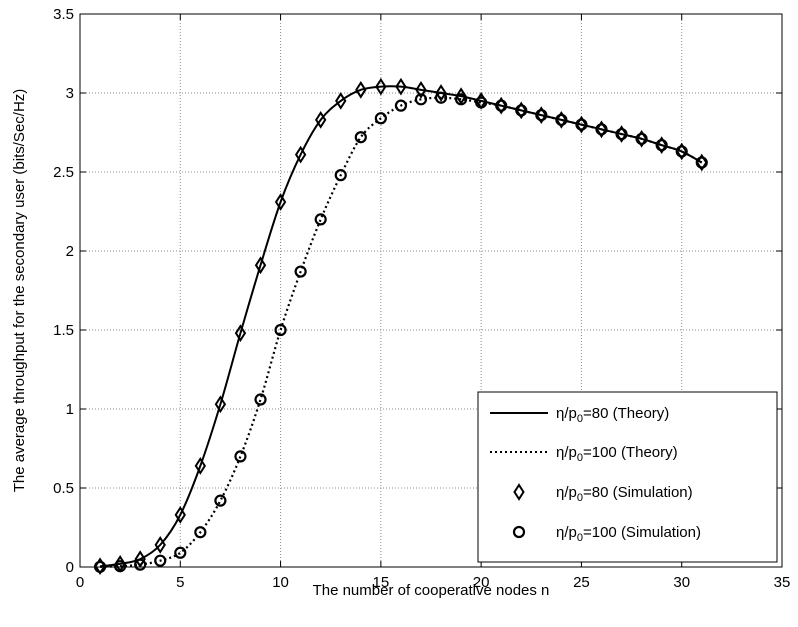  Describe the element at coordinates (63, 14) in the screenshot. I see `y-tick-label: 3.5` at that location.